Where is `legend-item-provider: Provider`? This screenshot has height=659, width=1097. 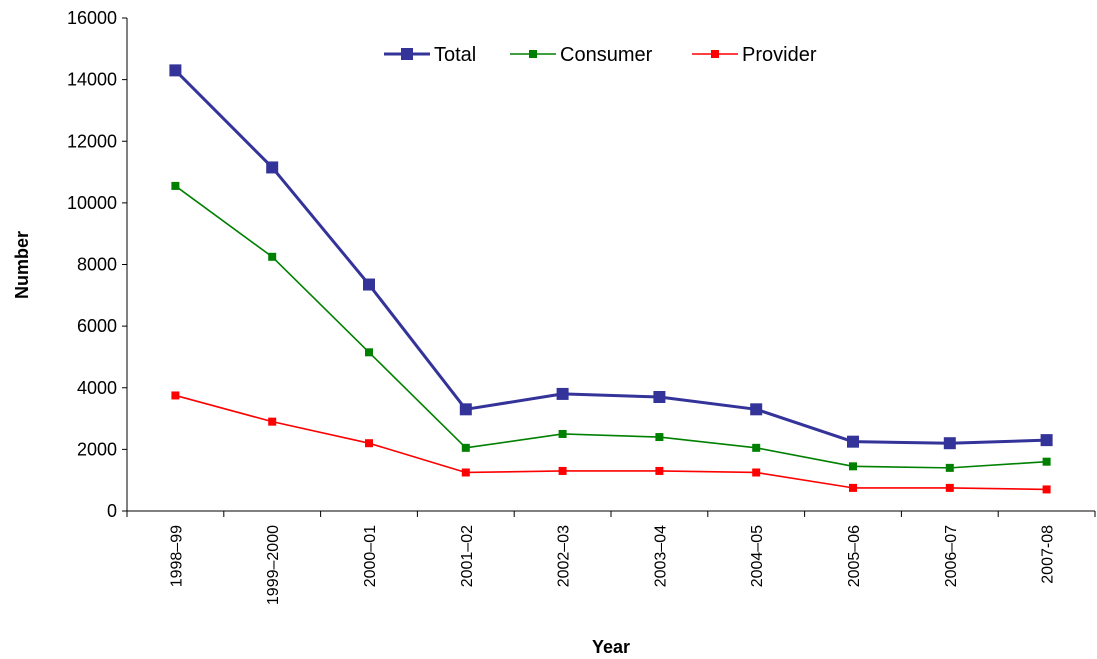
legend-item-provider: Provider is located at coordinates (754, 55).